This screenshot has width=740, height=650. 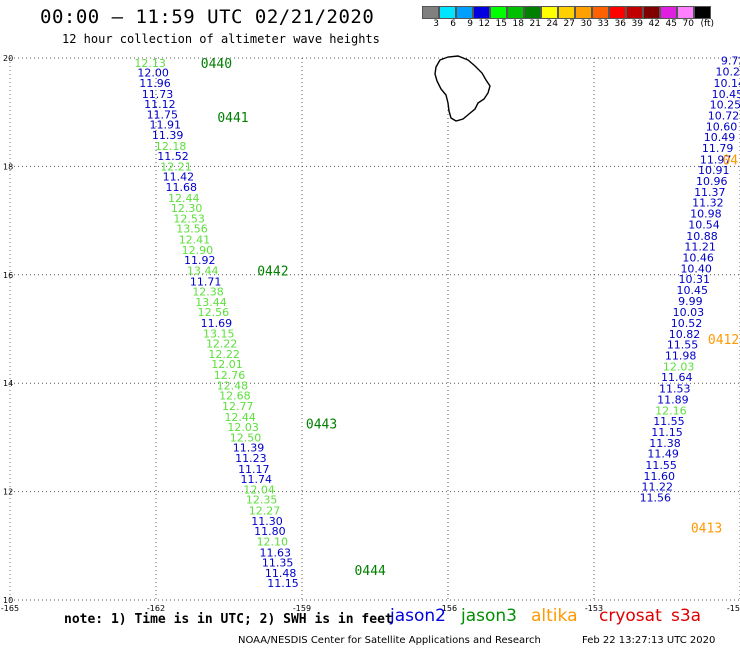 I want to click on colorbar-label: 12, so click(x=484, y=24).